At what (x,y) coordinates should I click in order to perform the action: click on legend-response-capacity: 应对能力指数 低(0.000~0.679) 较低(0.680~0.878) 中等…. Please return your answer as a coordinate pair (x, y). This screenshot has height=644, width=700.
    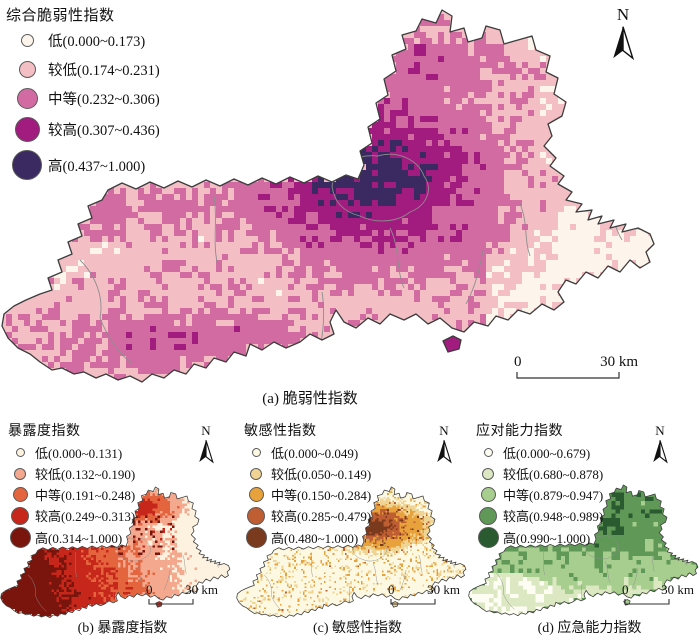
    Looking at the image, I should click on (539, 485).